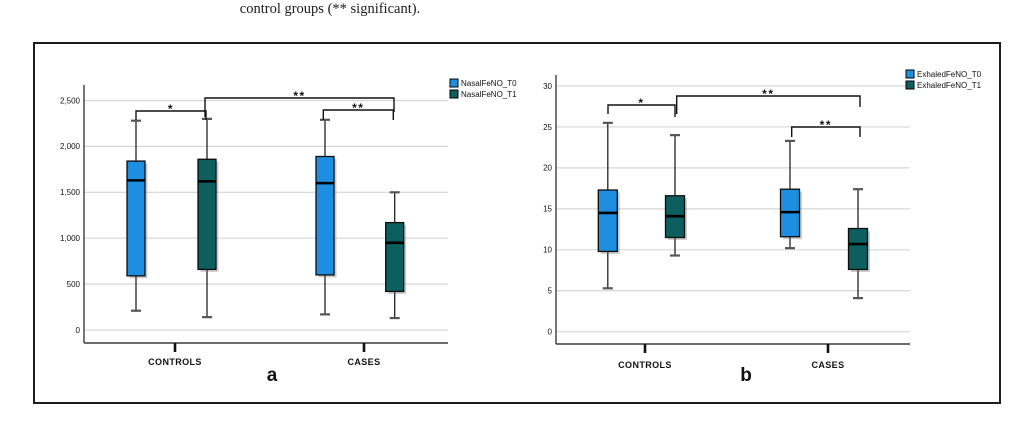 This screenshot has width=1035, height=424. I want to click on panel-a-box-NasalFeNO_T0-CONTROLS, so click(136, 218).